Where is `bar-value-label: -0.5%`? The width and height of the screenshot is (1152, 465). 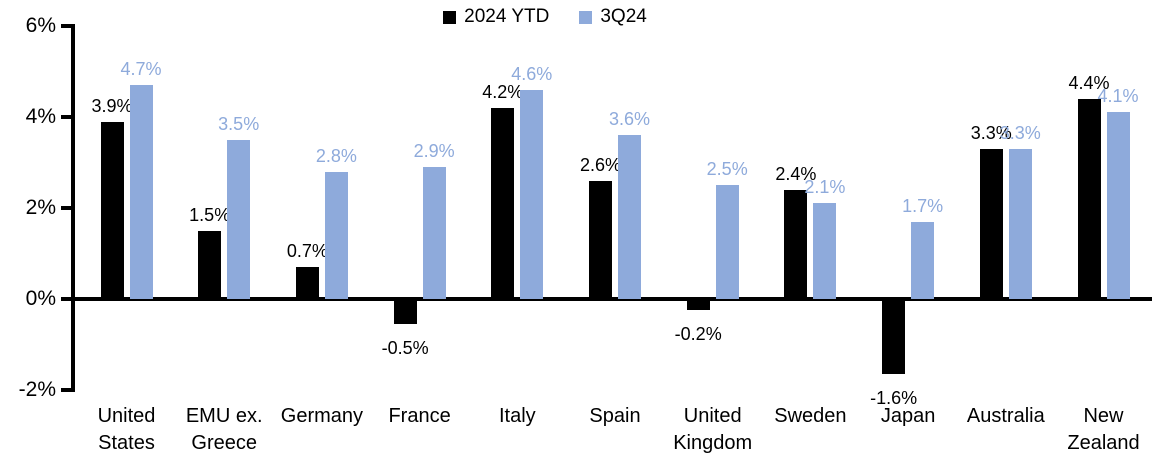 bar-value-label: -0.5% is located at coordinates (405, 347).